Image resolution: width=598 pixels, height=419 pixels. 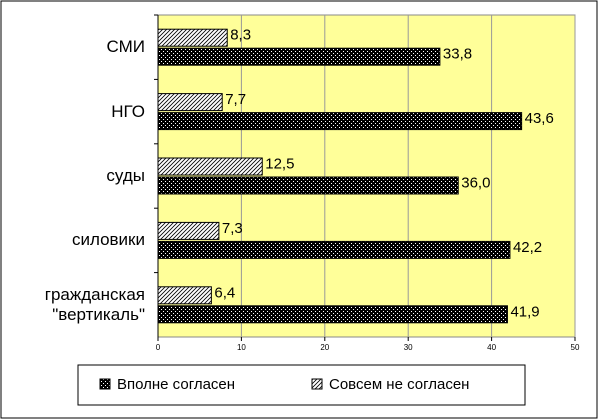 What do you see at coordinates (240, 35) in the screenshot?
I see `value-label: 8,3` at bounding box center [240, 35].